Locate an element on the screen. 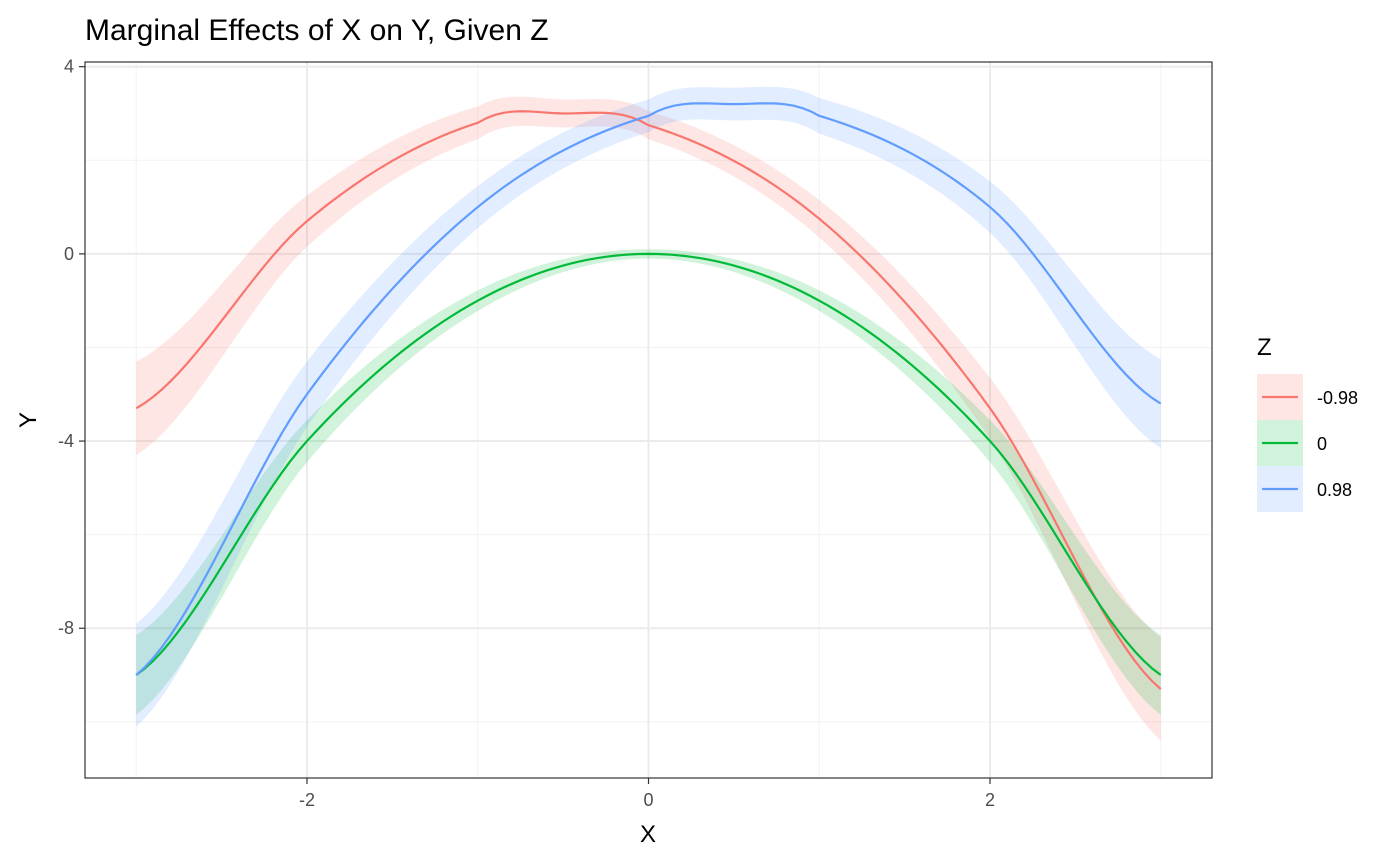 The image size is (1400, 865). y-tick-label: 4 is located at coordinates (69, 67).